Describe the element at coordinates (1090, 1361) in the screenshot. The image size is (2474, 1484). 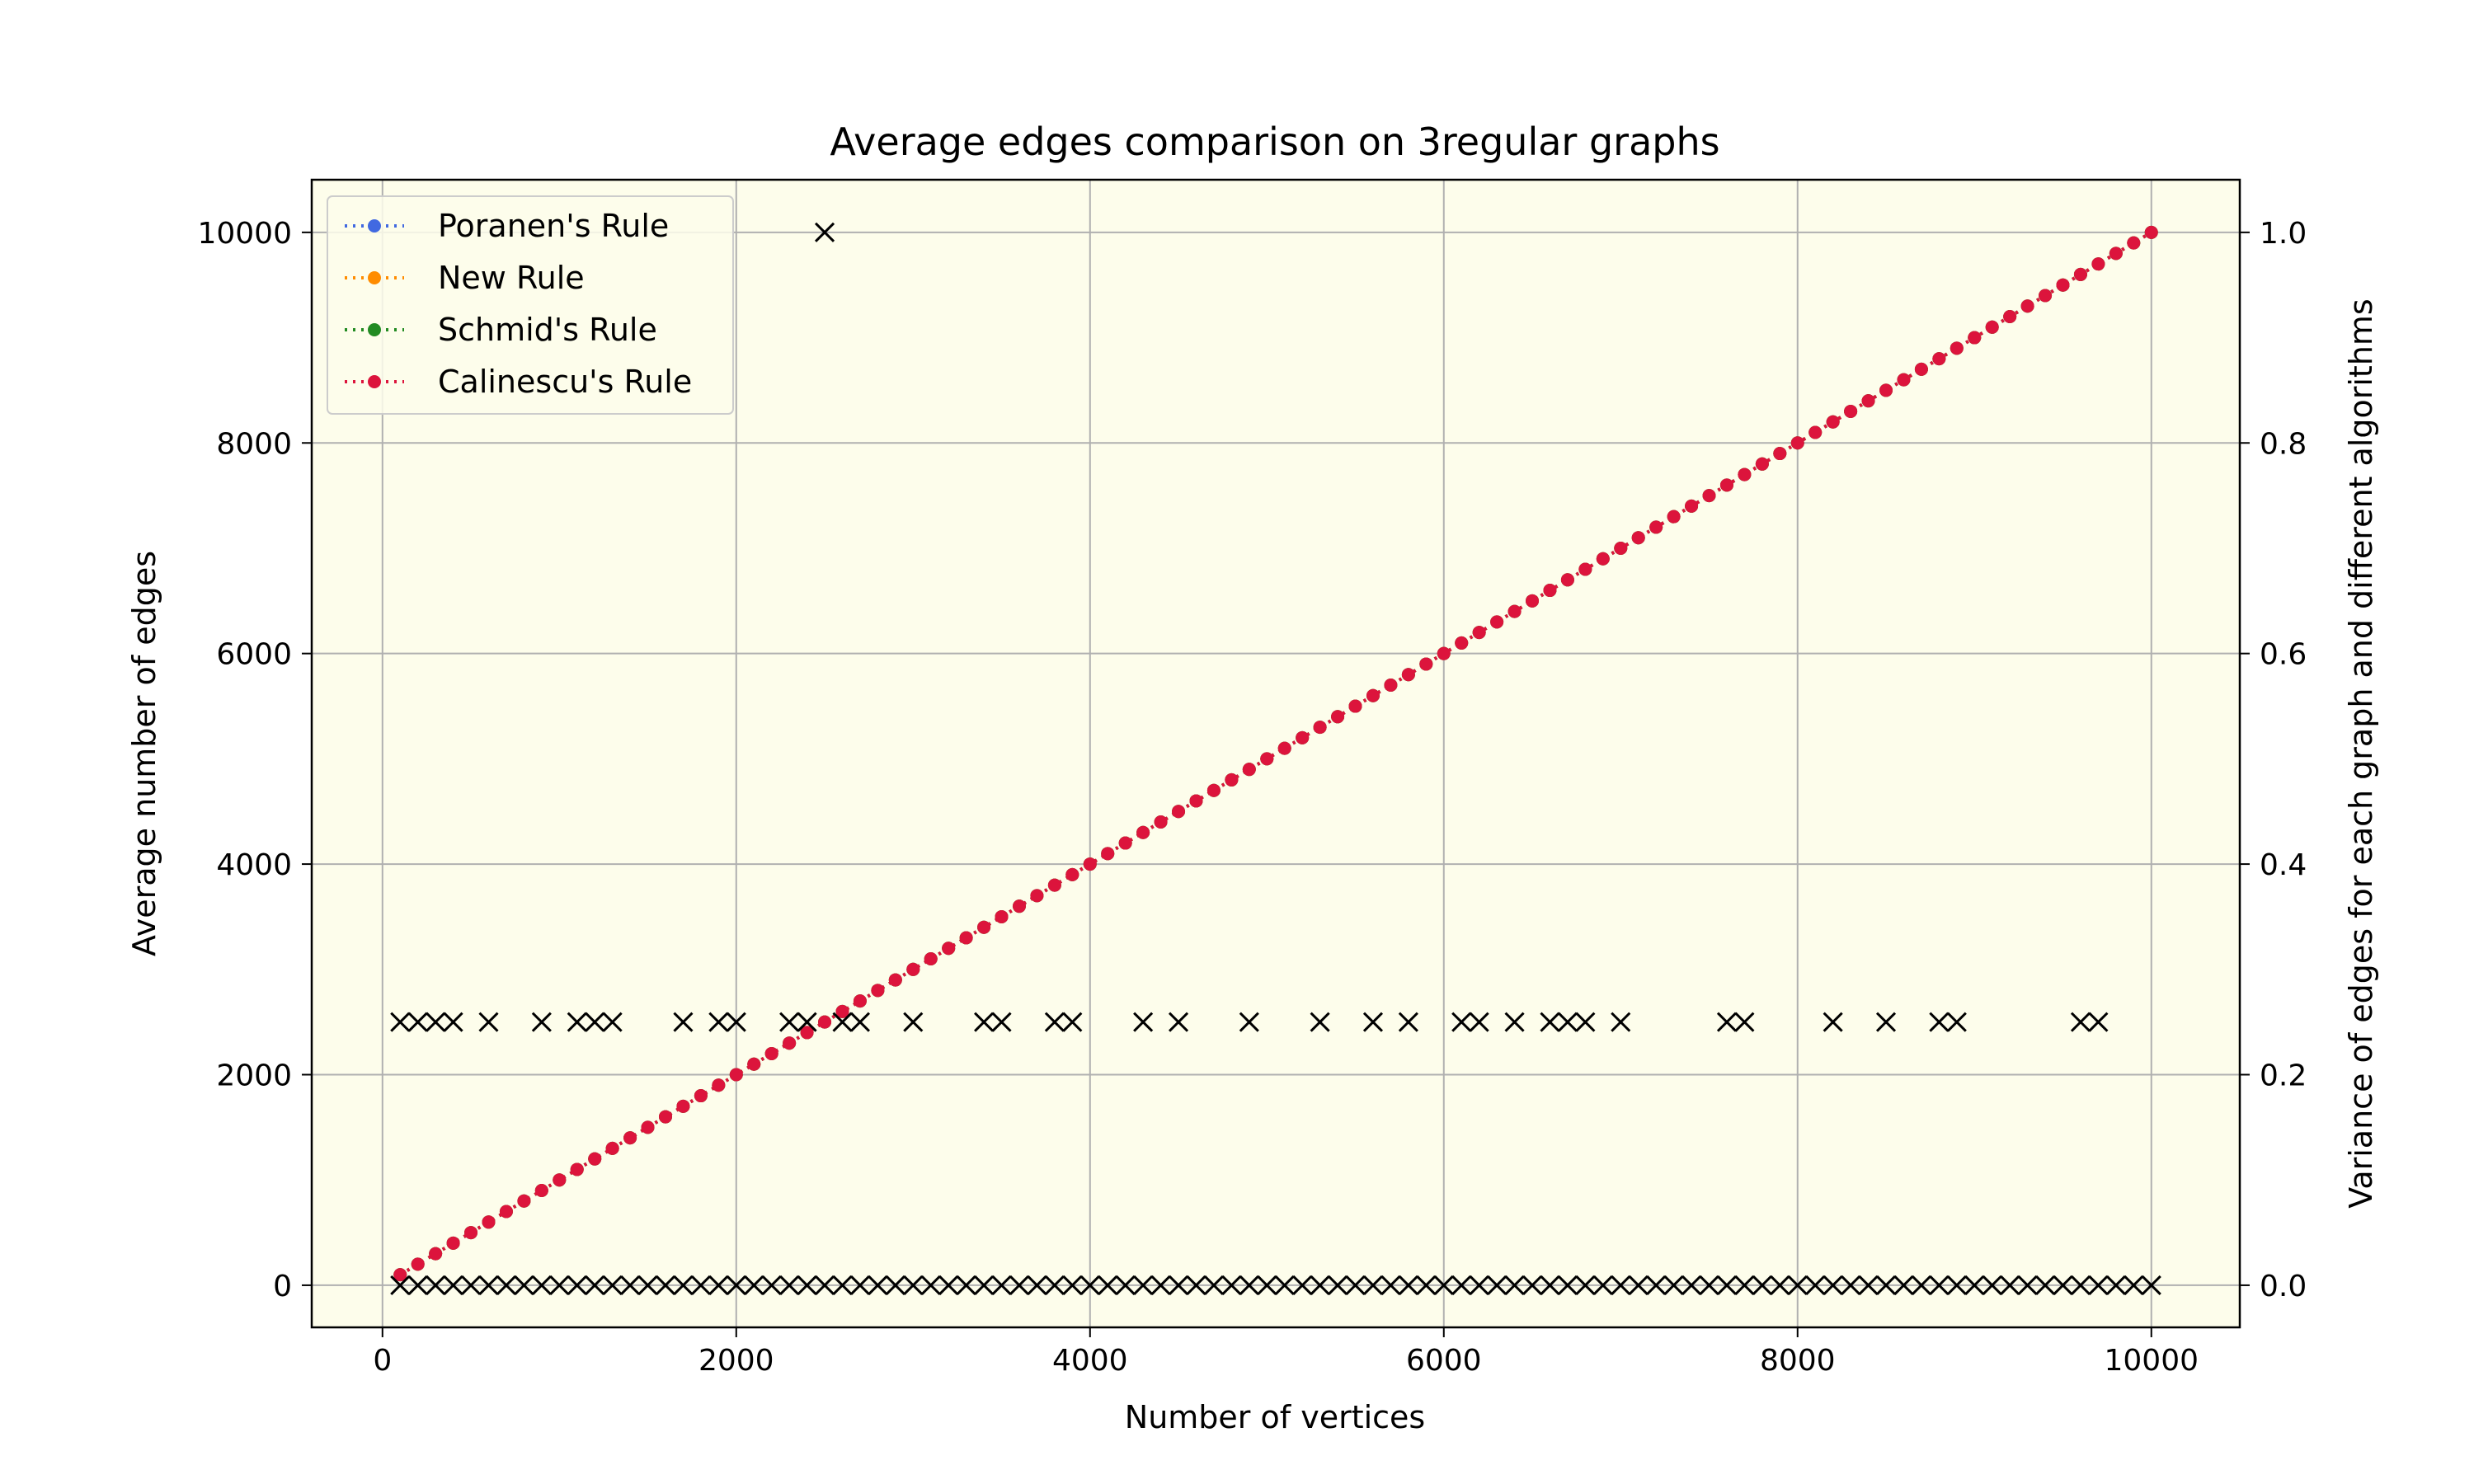
I see `x-tick-label: 4000` at that location.